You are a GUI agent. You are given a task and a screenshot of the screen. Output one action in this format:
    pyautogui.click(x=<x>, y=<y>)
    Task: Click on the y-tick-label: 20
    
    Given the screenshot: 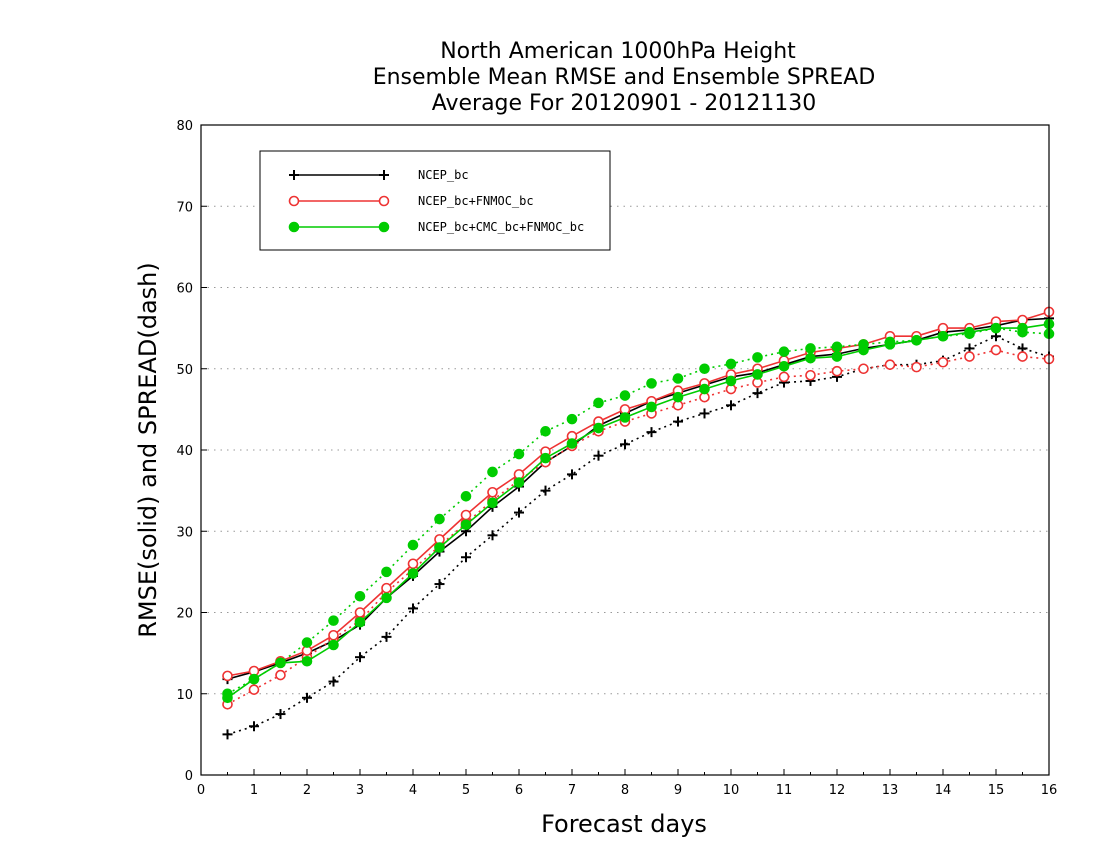 What is the action you would take?
    pyautogui.click(x=184, y=614)
    